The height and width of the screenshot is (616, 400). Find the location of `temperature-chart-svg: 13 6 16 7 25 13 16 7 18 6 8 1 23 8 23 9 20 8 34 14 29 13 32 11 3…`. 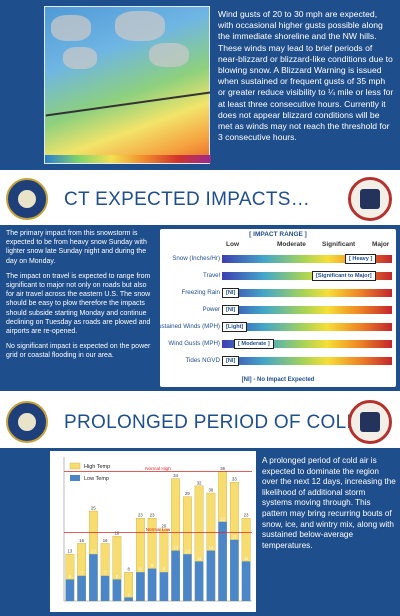

temperature-chart-svg: 13 6 16 7 25 13 16 7 18 6 8 1 23 8 23 9 20 8 34 14 29 13 32 11 3… is located at coordinates (157, 529).